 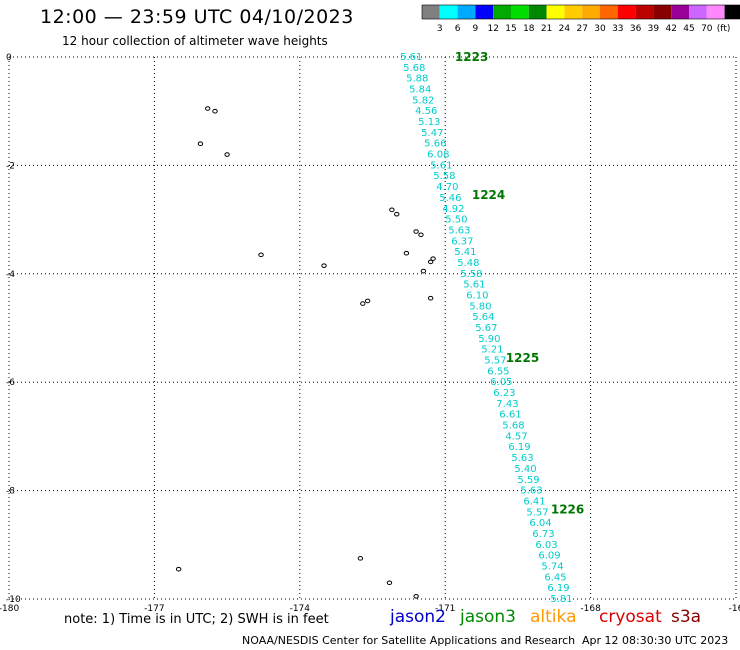 I want to click on x-tick-label: -174, so click(x=300, y=609).